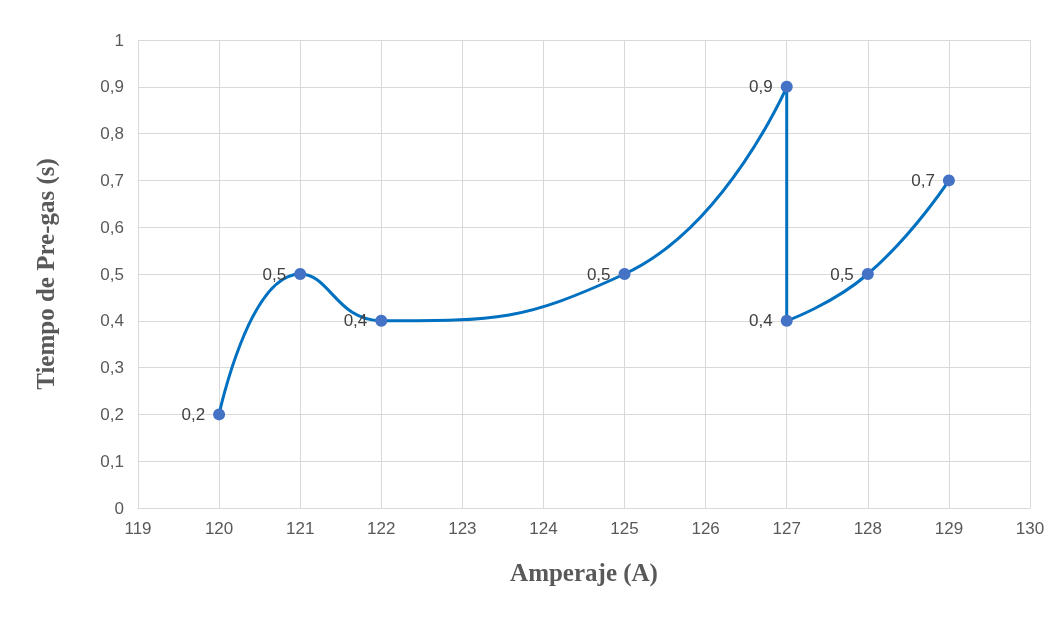  Describe the element at coordinates (112, 134) in the screenshot. I see `y-tick-label: 0,8` at that location.